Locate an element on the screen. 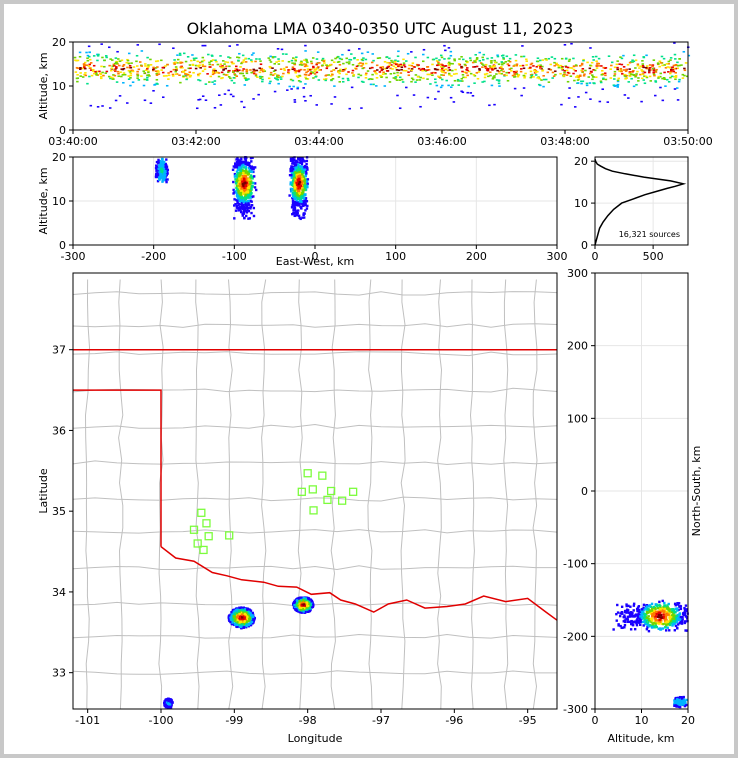 The image size is (738, 758). ns-height-x-tick-label: 20 is located at coordinates (688, 720).